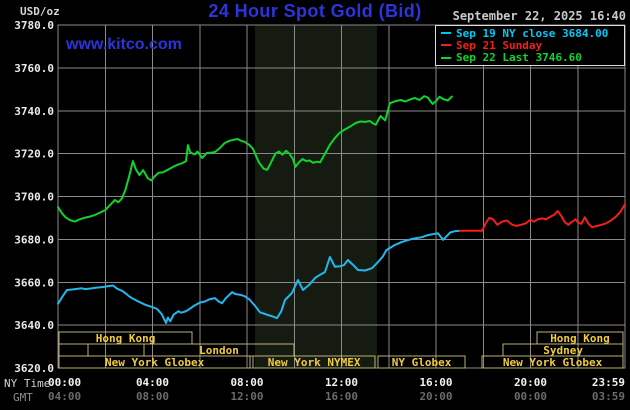  What do you see at coordinates (315, 11) in the screenshot?
I see `page-title: 24 Hour Spot Gold (Bid)` at bounding box center [315, 11].